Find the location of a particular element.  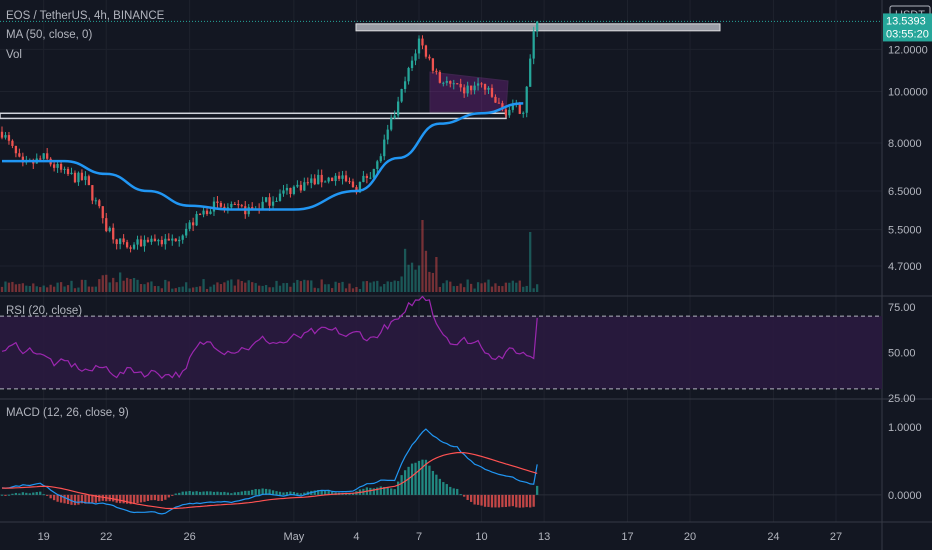

legend-macd: MACD (12, 26, close, 9) is located at coordinates (67, 413).